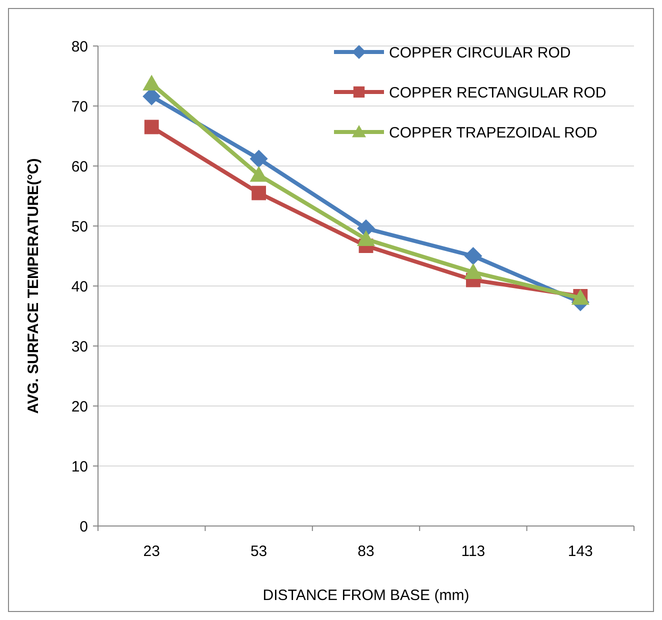 Image resolution: width=662 pixels, height=620 pixels. I want to click on x-tick-label: 23, so click(151, 551).